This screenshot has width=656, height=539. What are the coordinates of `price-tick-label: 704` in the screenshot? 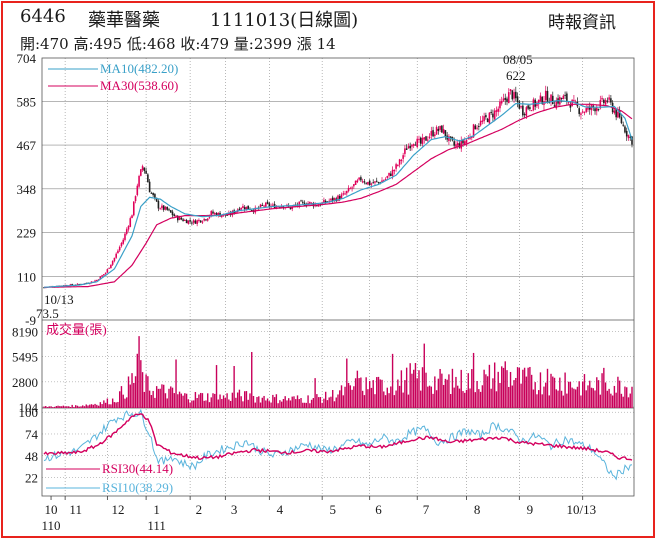 It's located at (27, 58).